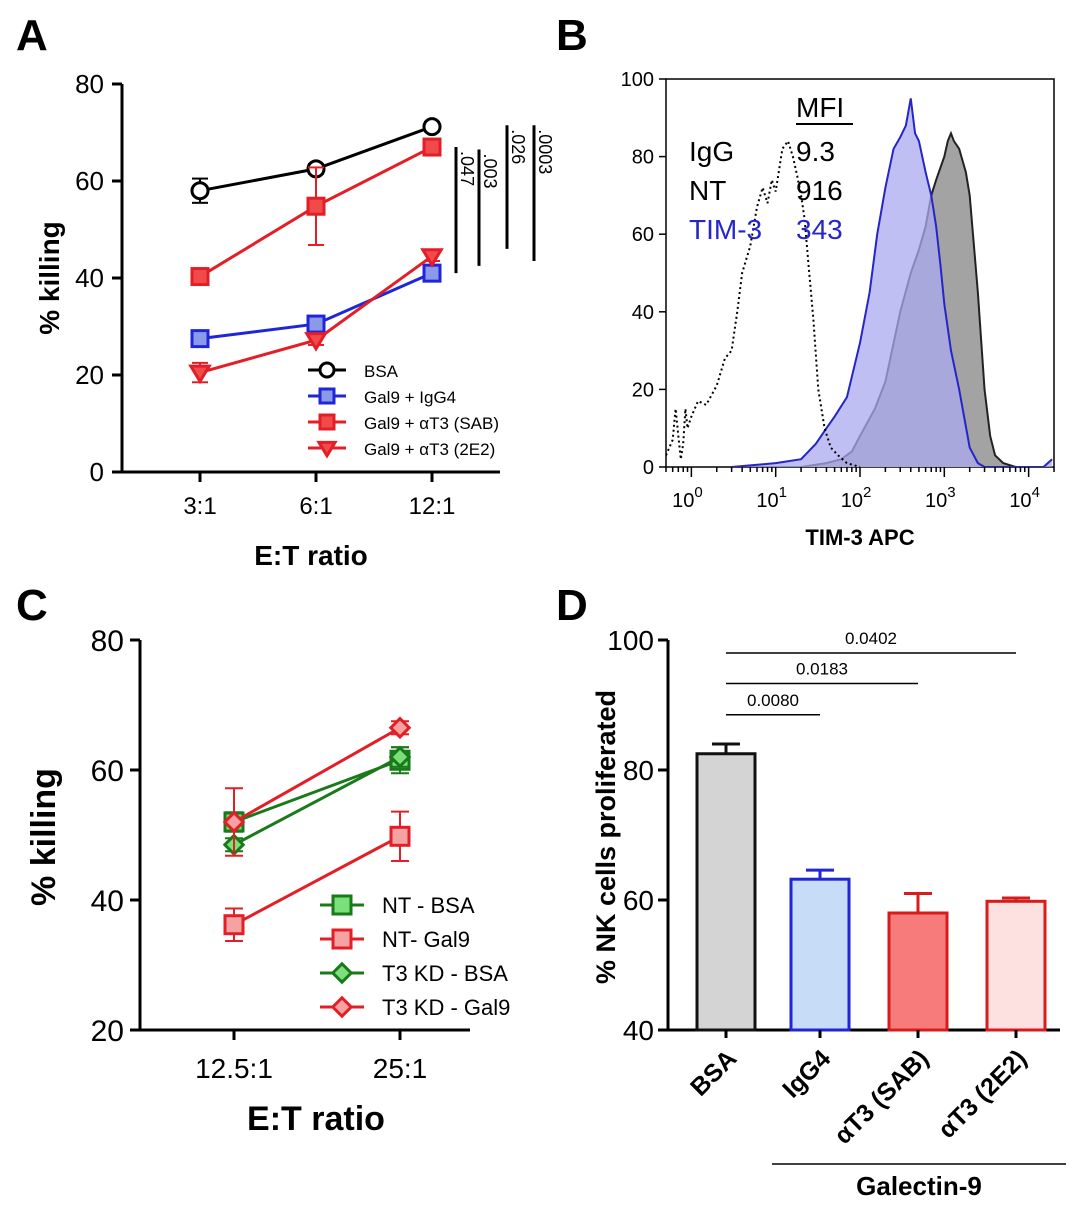  What do you see at coordinates (871, 638) in the screenshot?
I see `pvalue-label: 0.0402` at bounding box center [871, 638].